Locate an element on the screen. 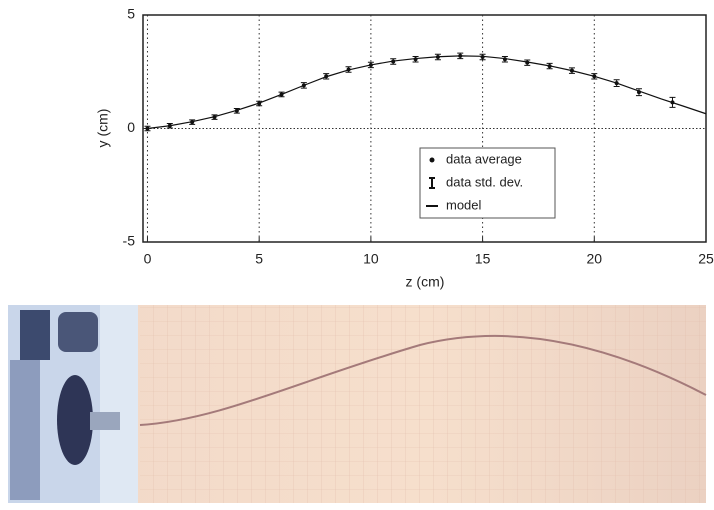  legend-box is located at coordinates (487, 183).